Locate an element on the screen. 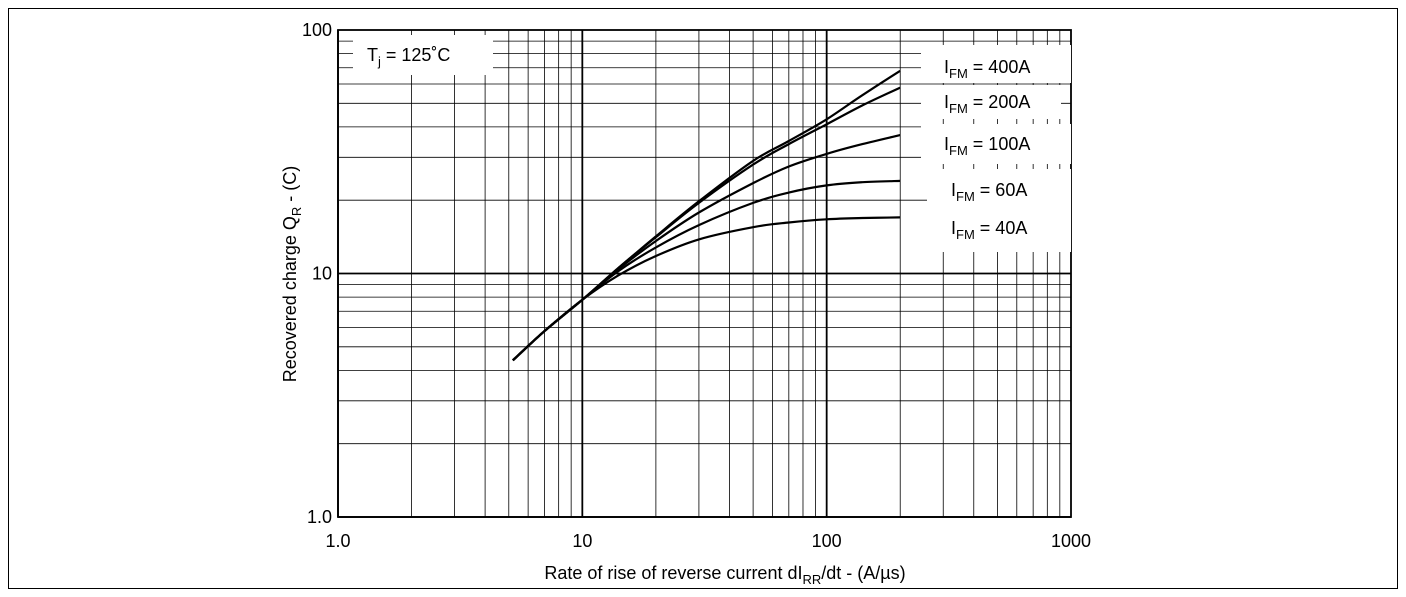 This screenshot has height=597, width=1406. y-tick-label: 1.0 is located at coordinates (319, 517).